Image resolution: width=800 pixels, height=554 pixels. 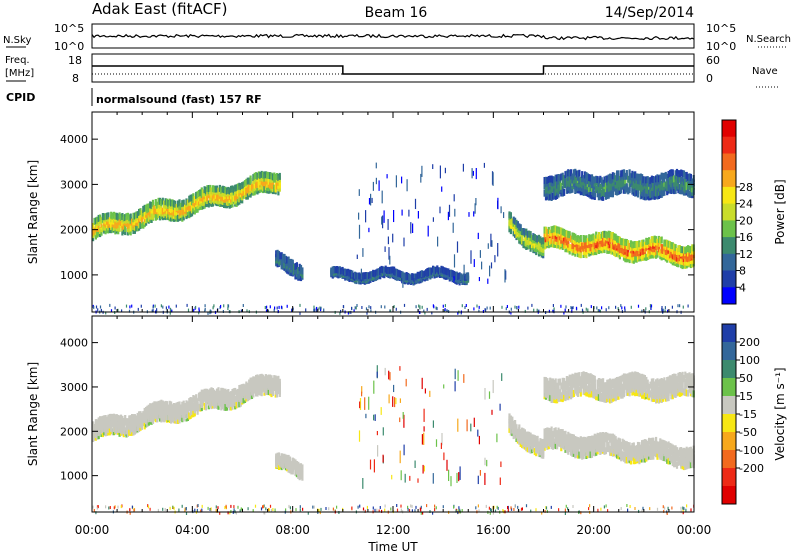 I want to click on freq-tick-top: 18, so click(x=75, y=60).